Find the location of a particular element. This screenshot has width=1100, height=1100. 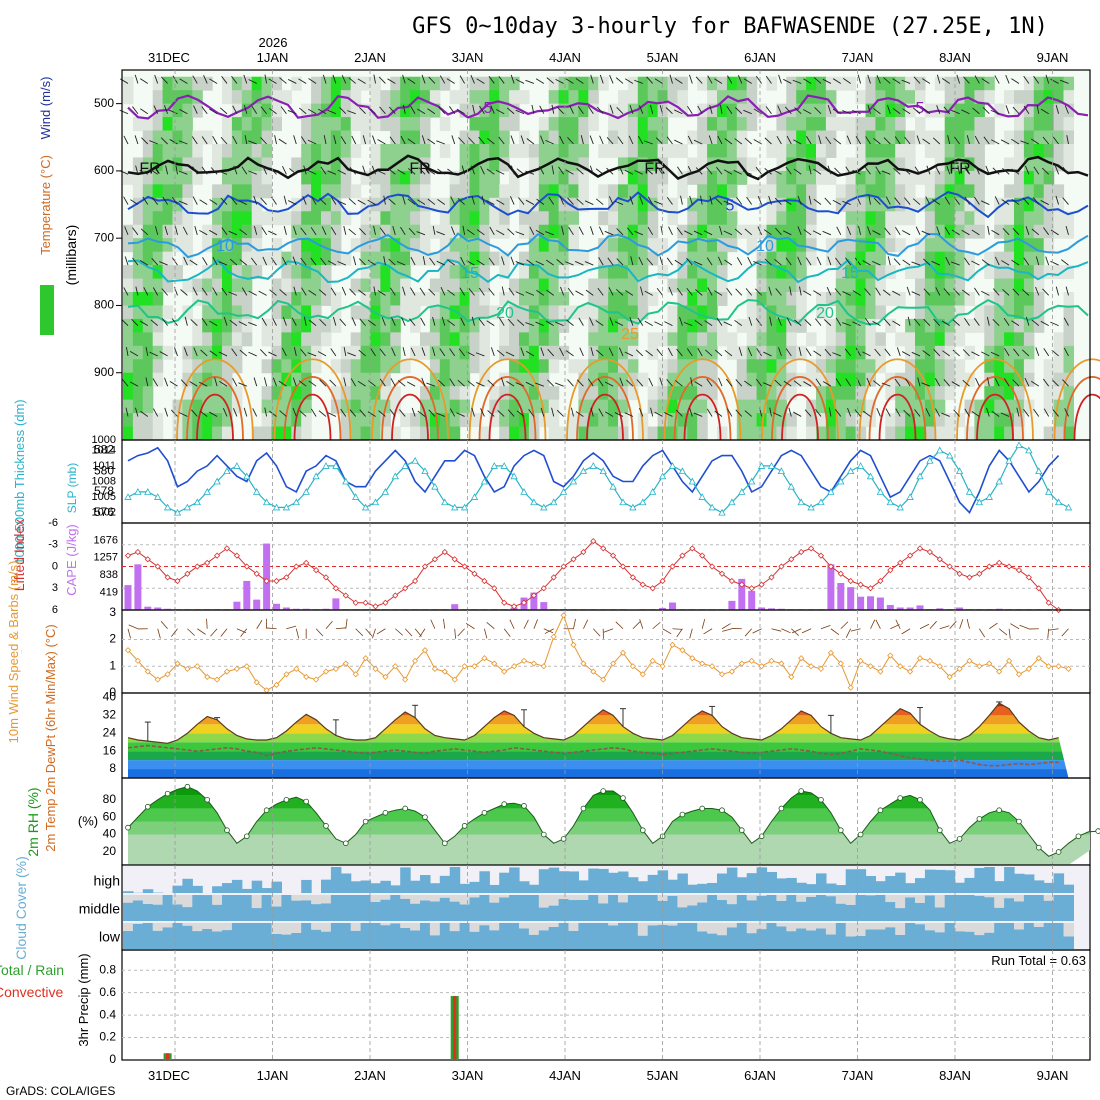

rh-point is located at coordinates (682, 814).